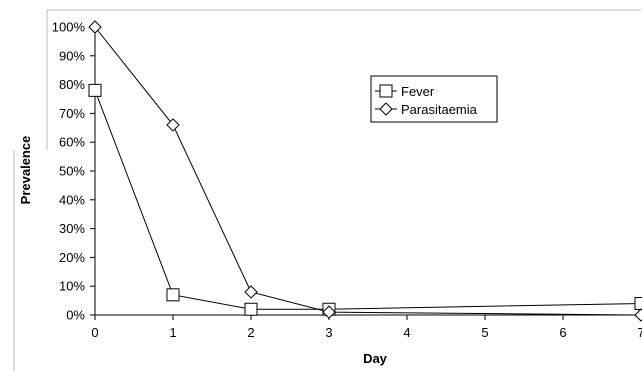 The width and height of the screenshot is (642, 376). I want to click on legend-label-fever: Fever, so click(418, 91).